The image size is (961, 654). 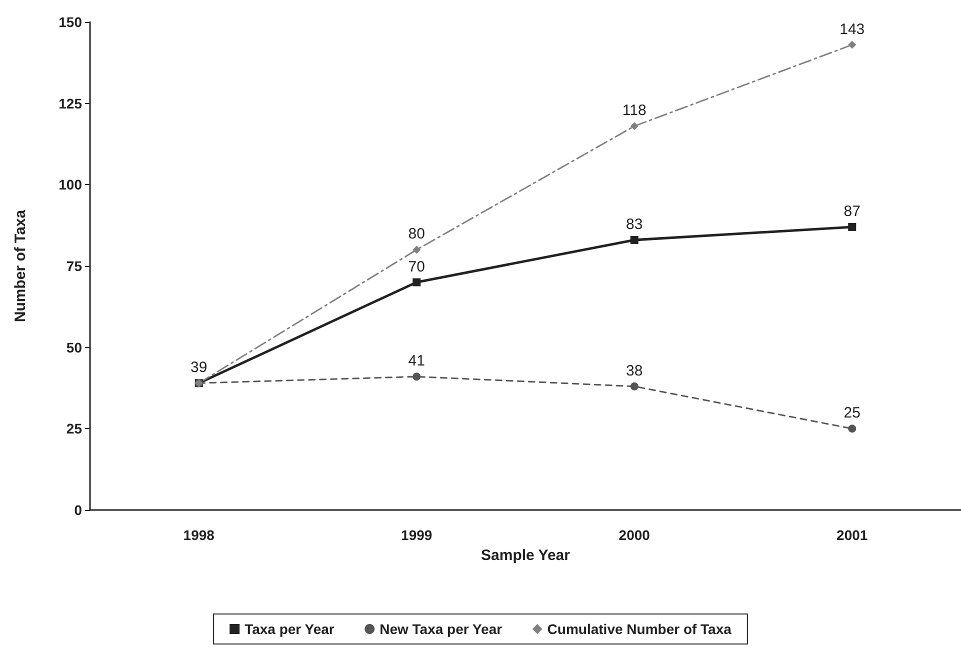 I want to click on y-axis-title: Number of Taxa, so click(x=20, y=265).